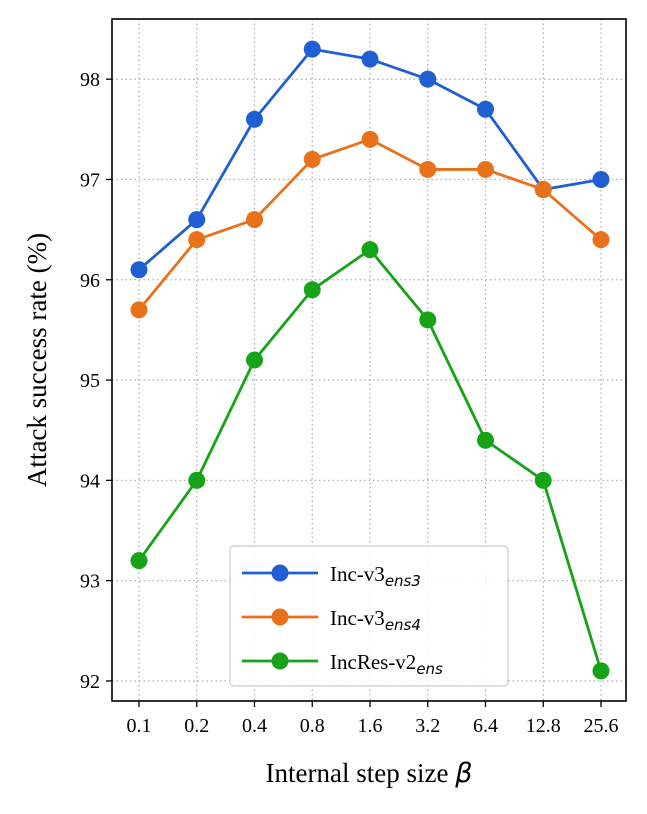  What do you see at coordinates (601, 726) in the screenshot?
I see `x-tick-label: 25.6` at bounding box center [601, 726].